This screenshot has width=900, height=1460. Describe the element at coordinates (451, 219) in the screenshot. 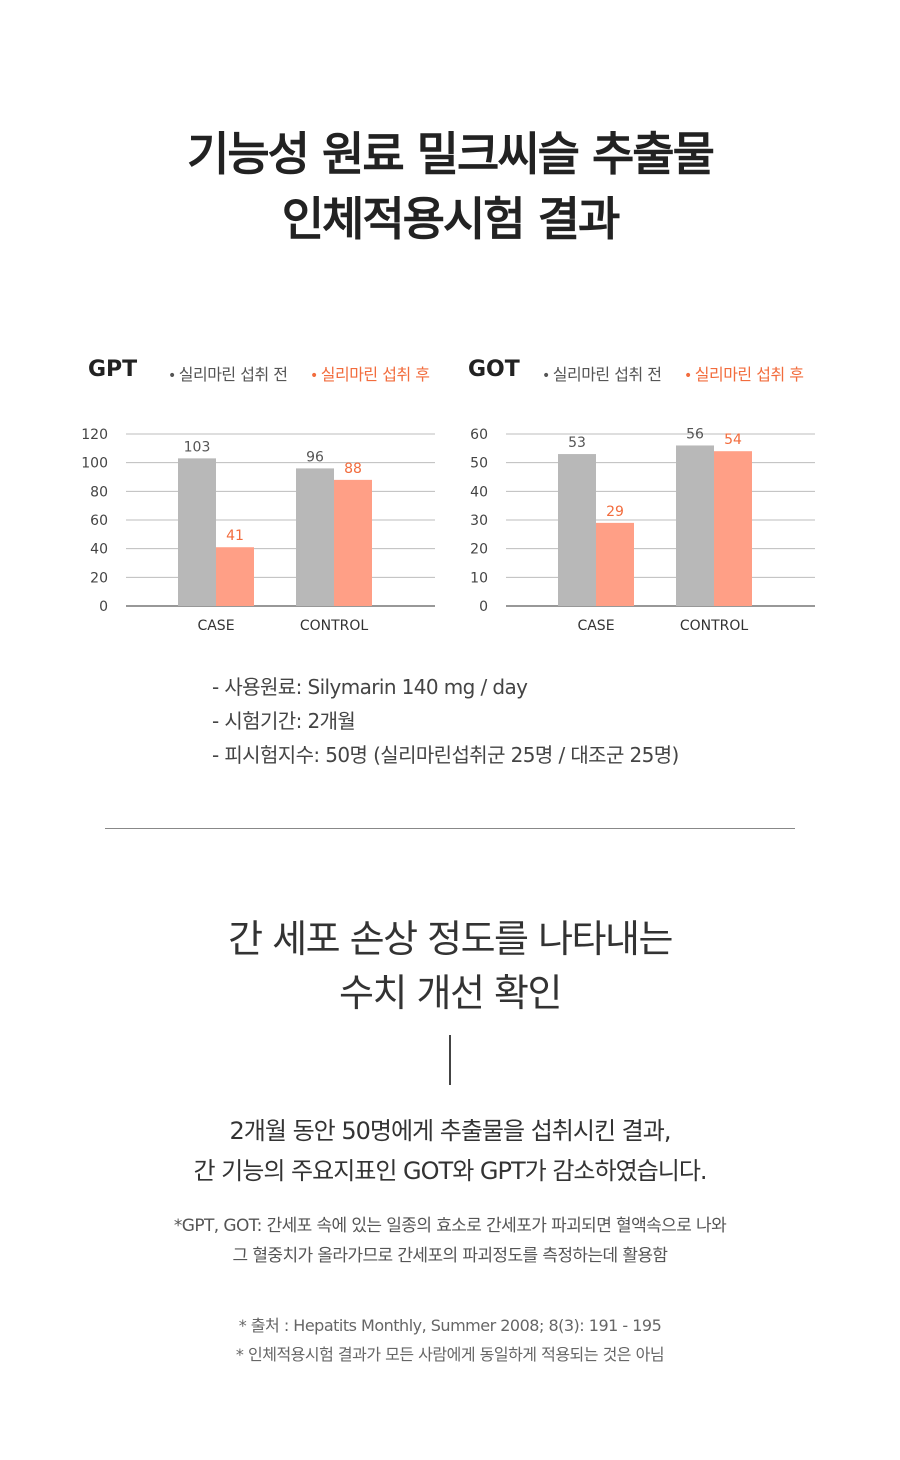

I see `page-title-line2: 인체적용시험 결과` at that location.